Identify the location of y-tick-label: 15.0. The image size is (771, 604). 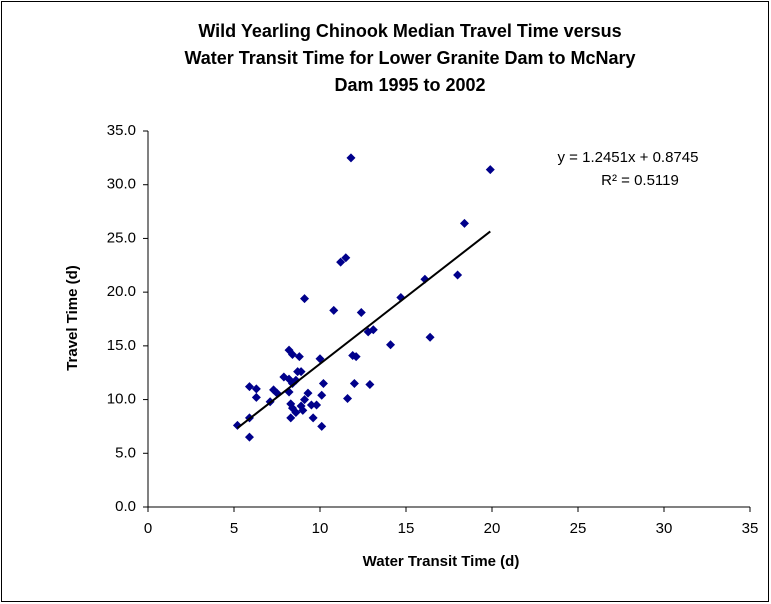
(121, 345).